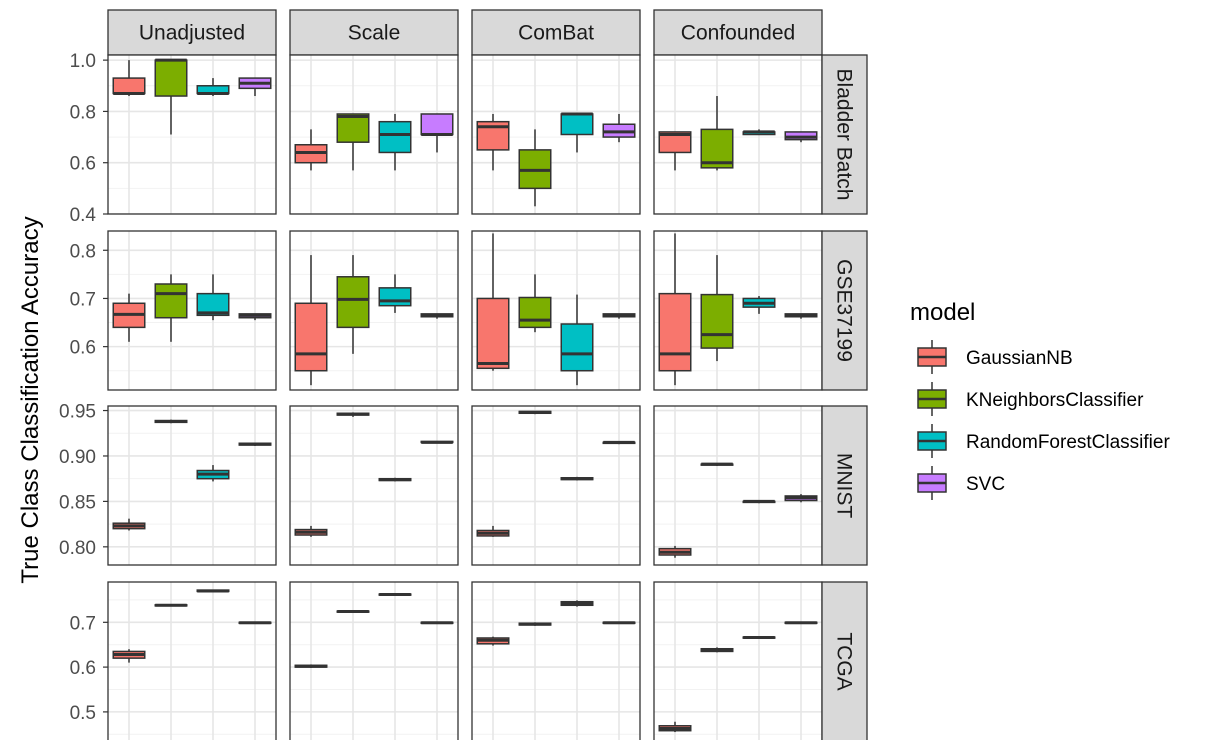 The image size is (1230, 740). Describe the element at coordinates (83, 713) in the screenshot. I see `y-tick-label: 0.5` at that location.